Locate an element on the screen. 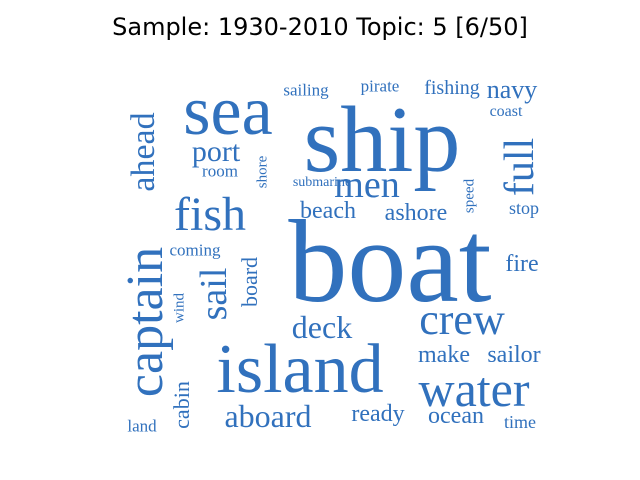  cloud-word-boat: boat is located at coordinates (390, 261).